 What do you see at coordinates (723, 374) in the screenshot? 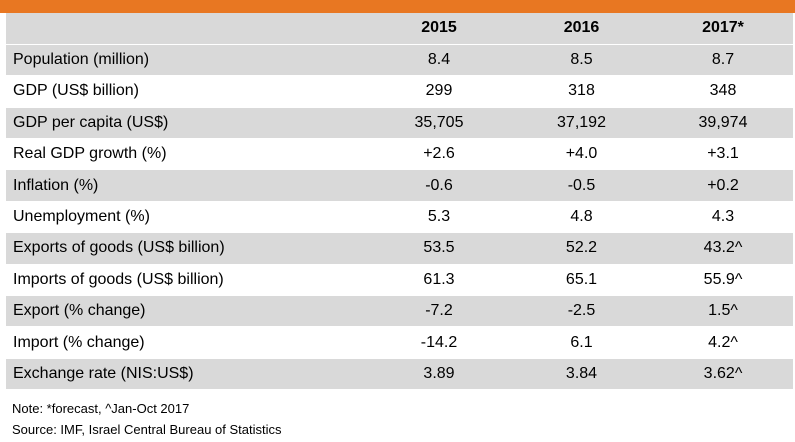
I see `cell-2017: 3.62^` at bounding box center [723, 374].